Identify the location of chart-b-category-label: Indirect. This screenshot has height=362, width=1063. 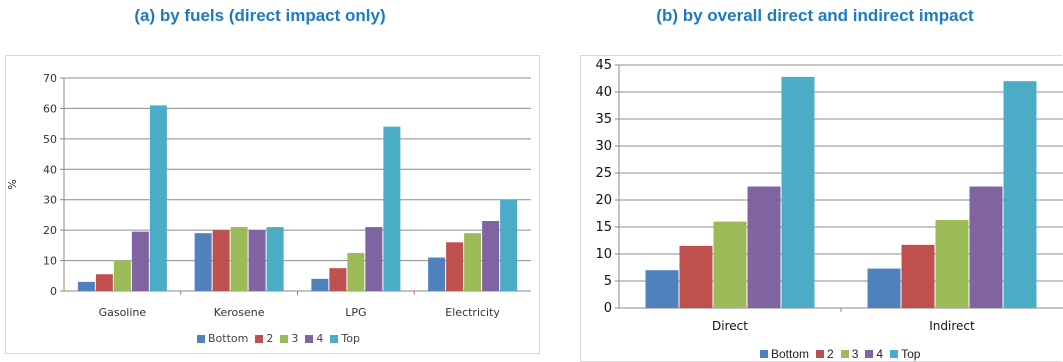
(952, 326).